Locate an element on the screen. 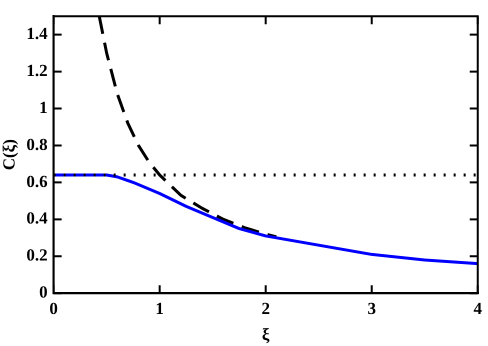  x-tick-label: 3 is located at coordinates (371, 308).